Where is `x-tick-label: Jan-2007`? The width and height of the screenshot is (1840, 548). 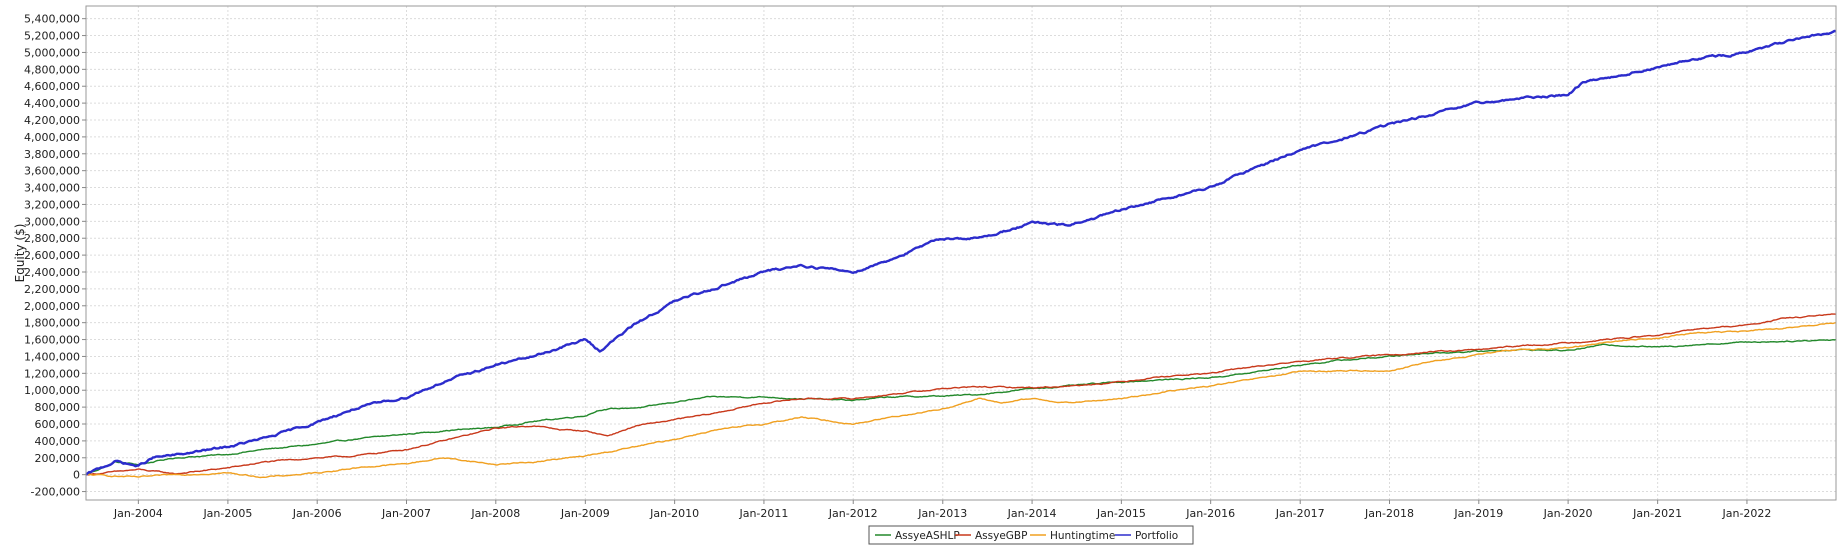
x-tick-label: Jan-2007 is located at coordinates (406, 513).